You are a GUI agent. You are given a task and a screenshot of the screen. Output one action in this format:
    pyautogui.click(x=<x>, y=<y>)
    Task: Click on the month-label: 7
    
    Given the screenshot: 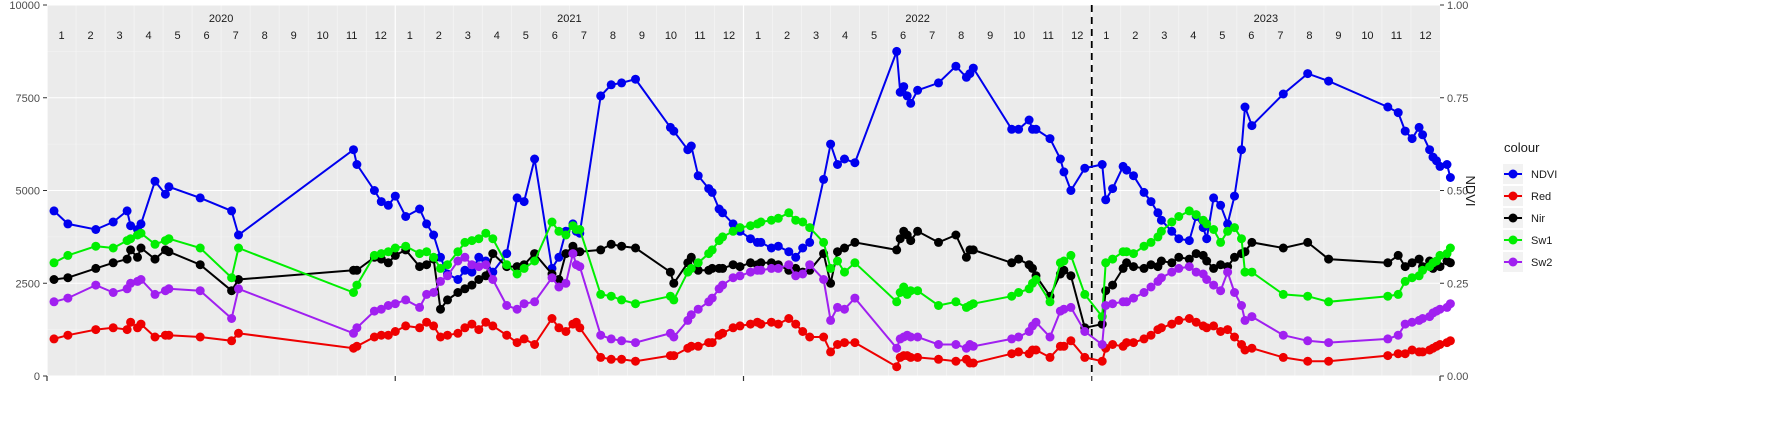 What is the action you would take?
    pyautogui.click(x=584, y=36)
    